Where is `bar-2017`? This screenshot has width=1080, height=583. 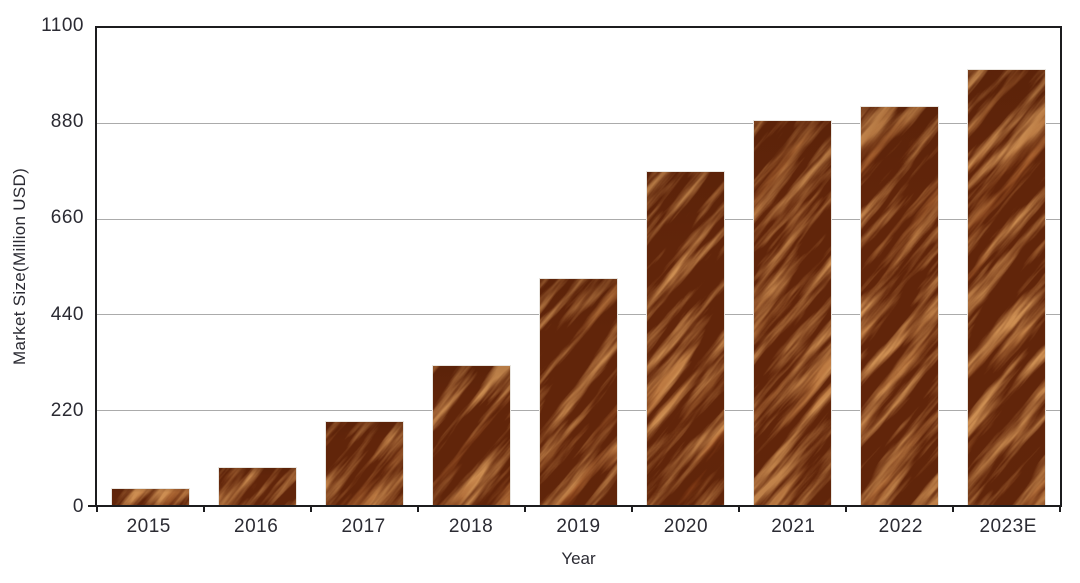
bar-2017 is located at coordinates (364, 463).